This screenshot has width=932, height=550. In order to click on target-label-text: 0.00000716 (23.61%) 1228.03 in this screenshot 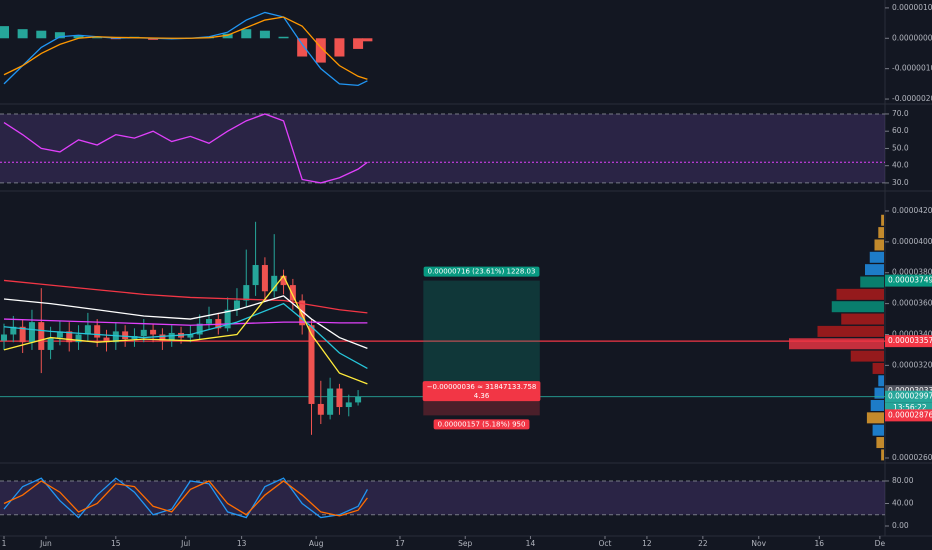, I will do `click(482, 272)`.